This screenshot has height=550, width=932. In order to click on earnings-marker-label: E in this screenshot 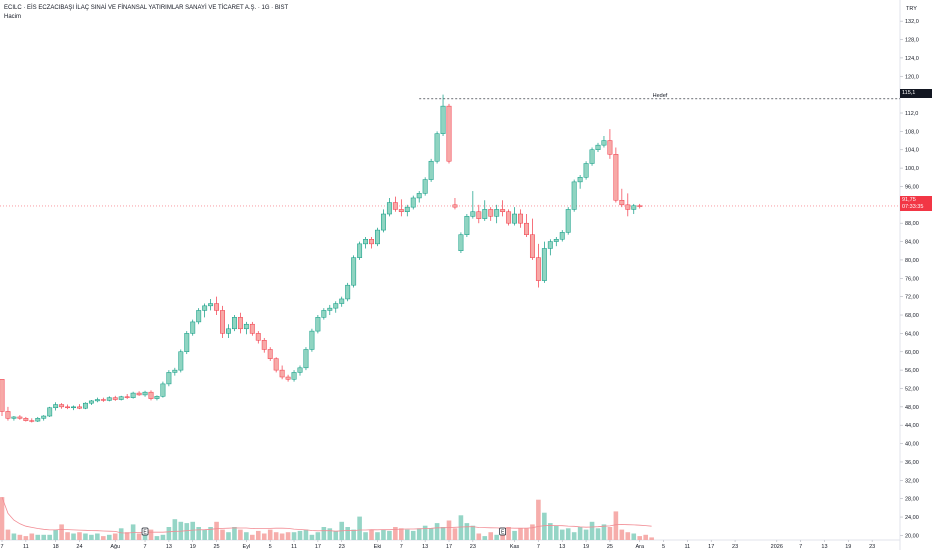, I will do `click(503, 533)`.